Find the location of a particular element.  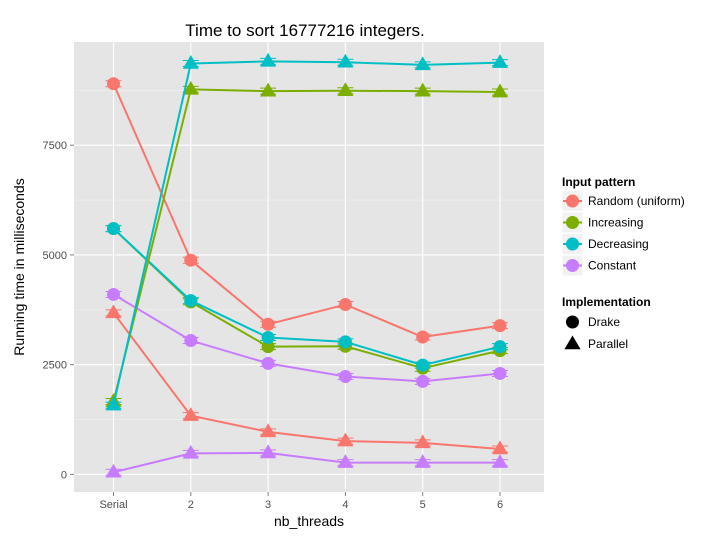

legend-label: Parallel is located at coordinates (608, 344).